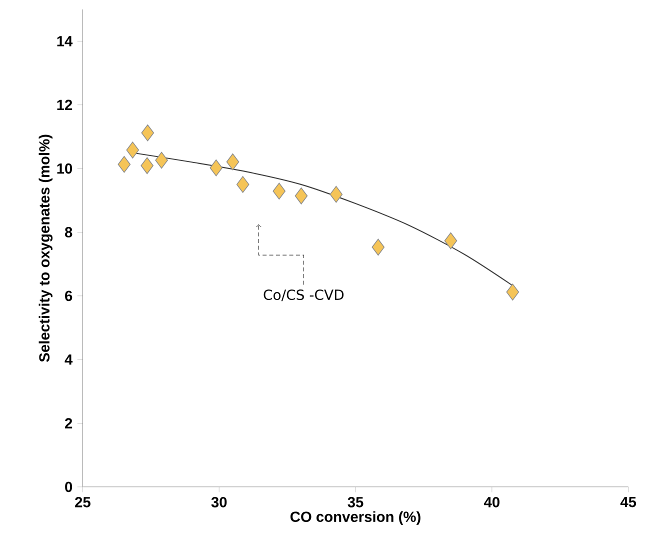 The image size is (647, 536). Describe the element at coordinates (45, 248) in the screenshot. I see `y-axis-title: Selectivity to oxygenates (mol%)` at that location.